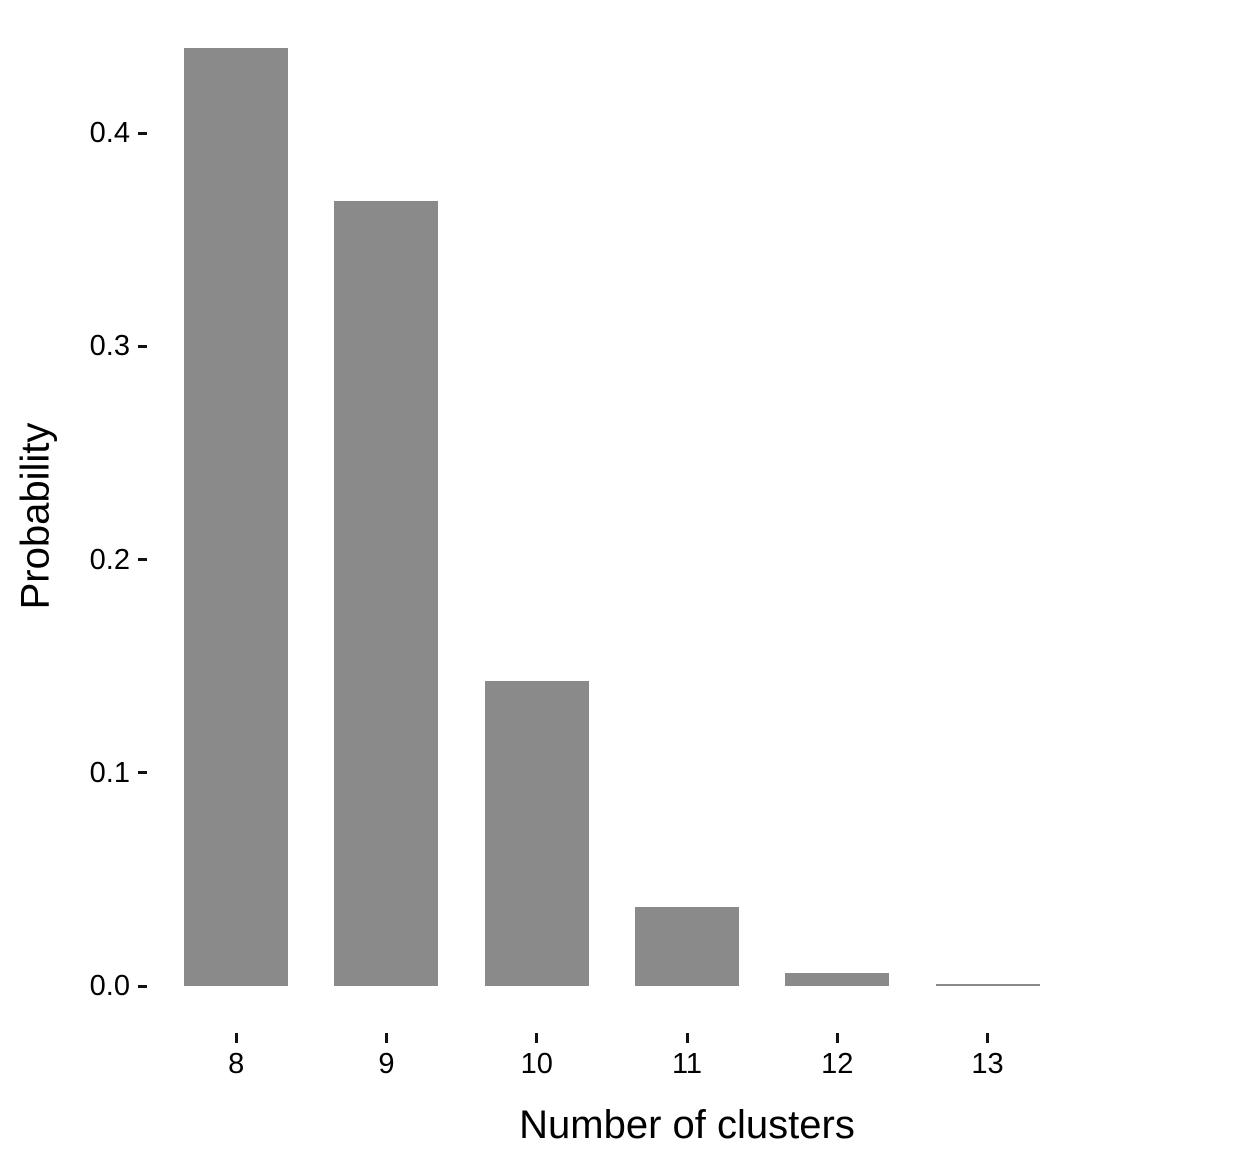  I want to click on x-axis-tick-label: 12, so click(837, 1064).